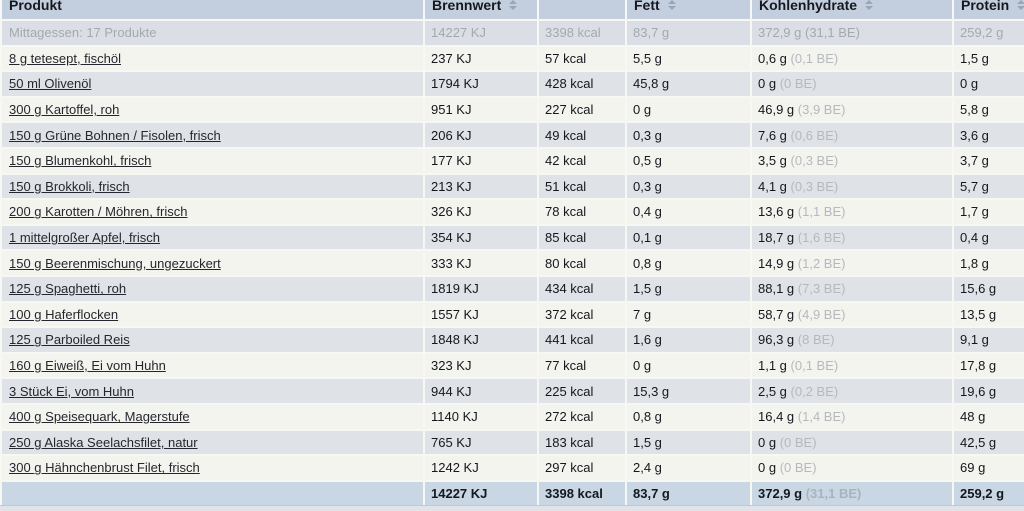 The width and height of the screenshot is (1024, 511). What do you see at coordinates (852, 416) in the screenshot?
I see `carbs-cell: 16,4 g (1,4 BE)` at bounding box center [852, 416].